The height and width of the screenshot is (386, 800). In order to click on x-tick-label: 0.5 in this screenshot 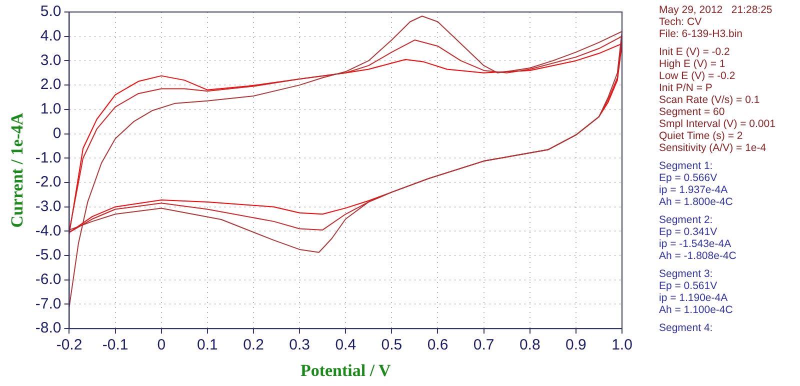, I will do `click(391, 345)`.